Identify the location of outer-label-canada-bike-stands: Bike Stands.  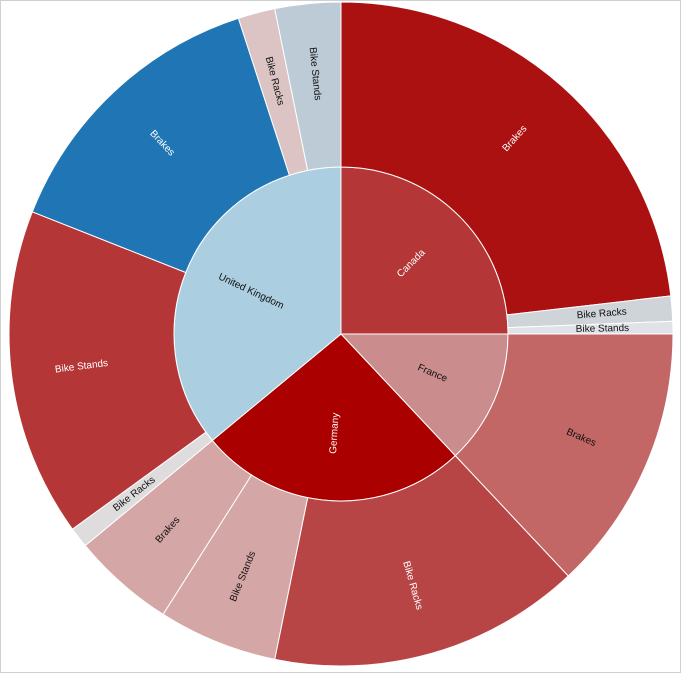
(603, 329).